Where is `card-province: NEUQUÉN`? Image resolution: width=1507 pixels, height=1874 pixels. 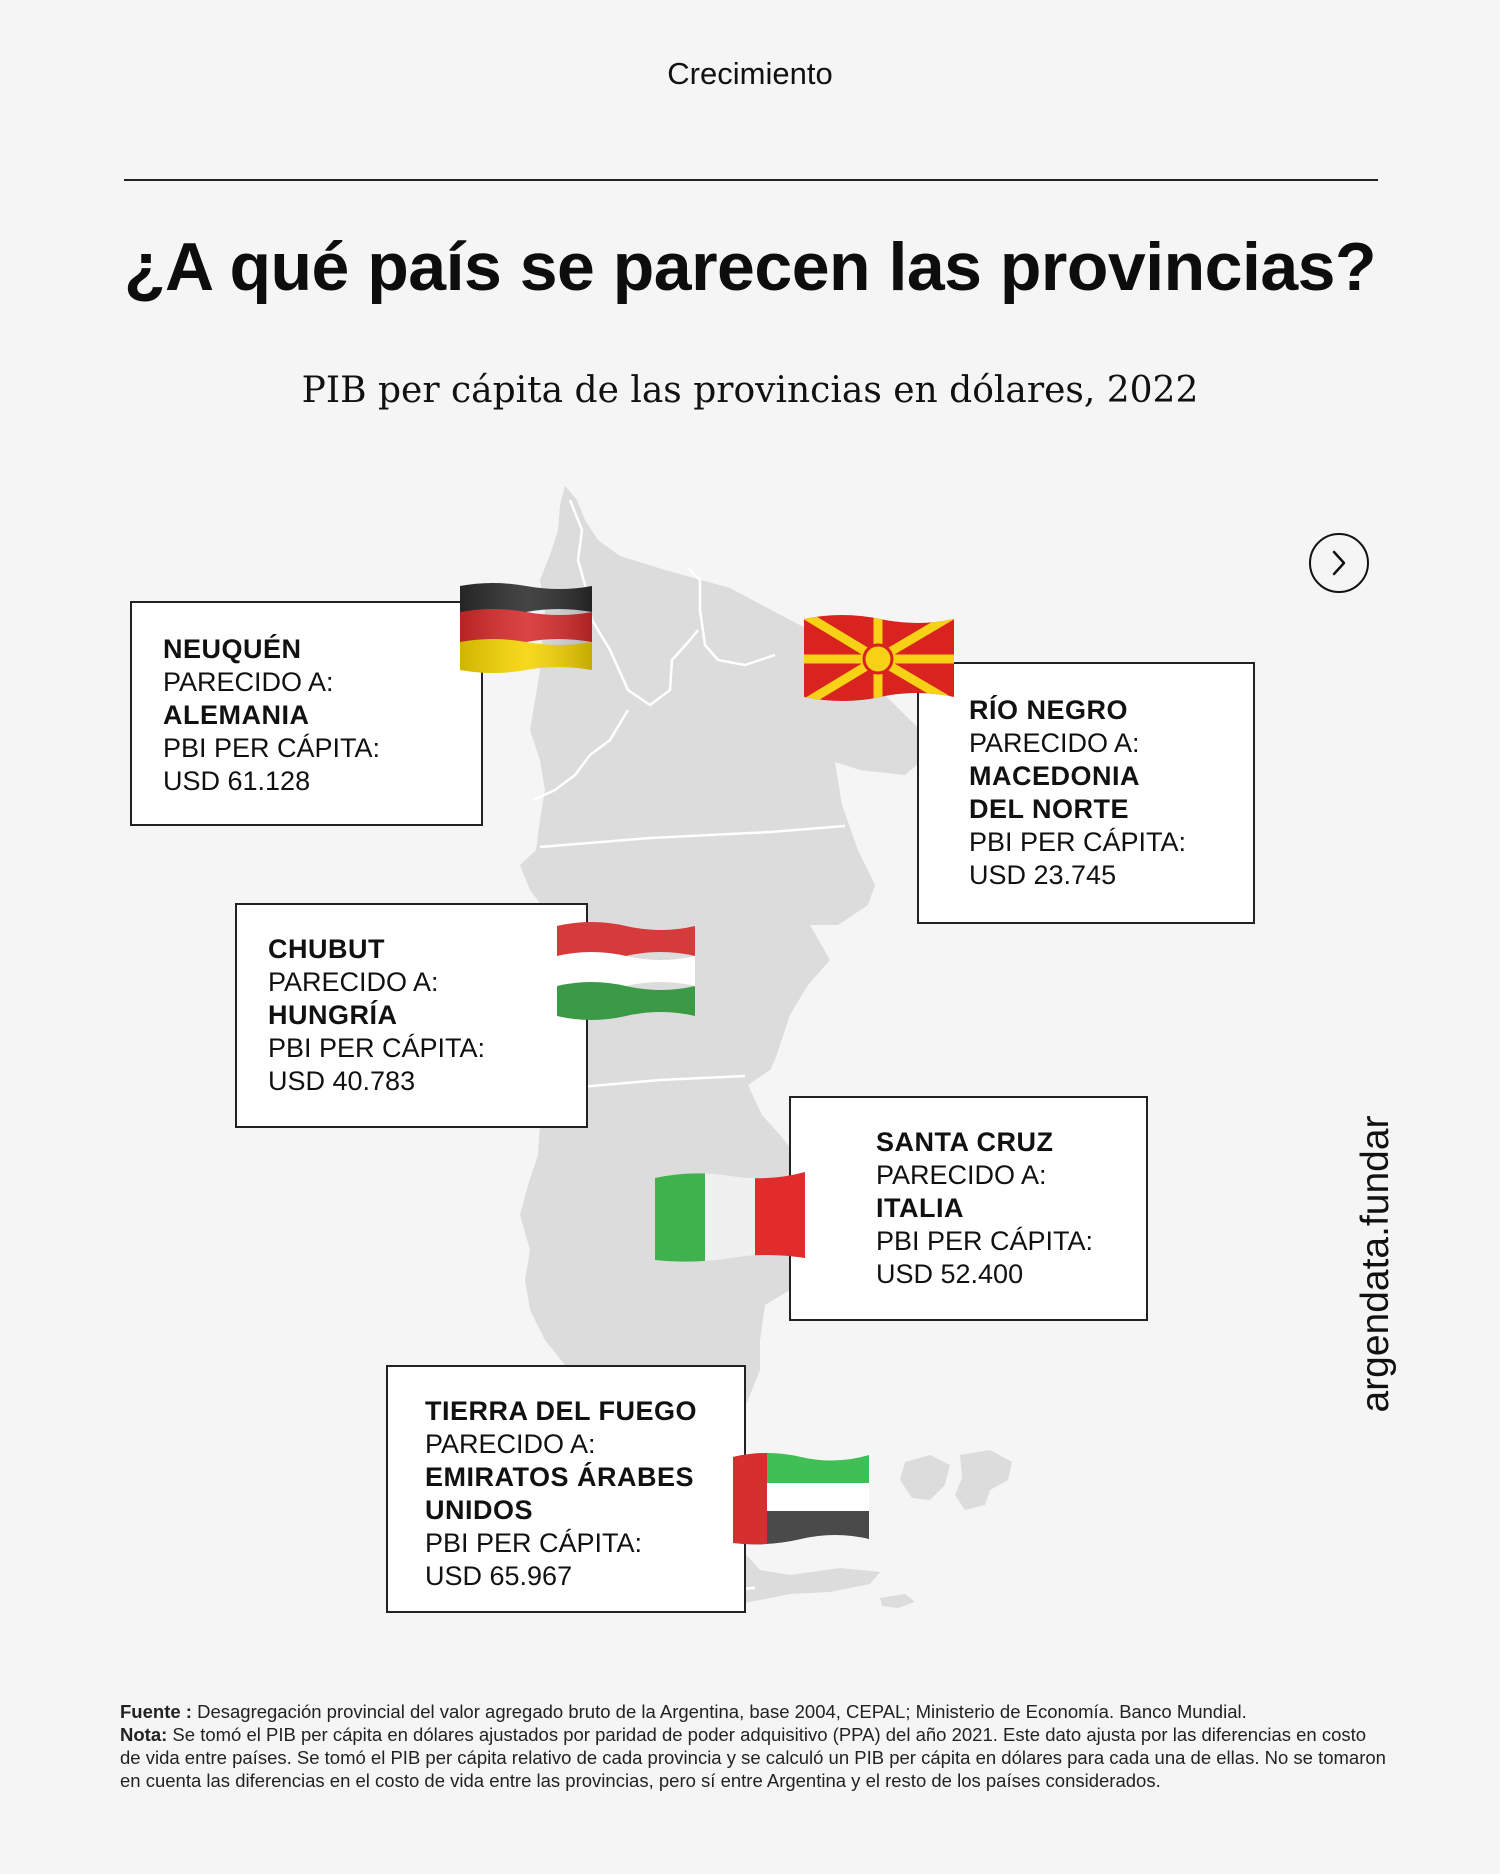 card-province: NEUQUÉN is located at coordinates (232, 649).